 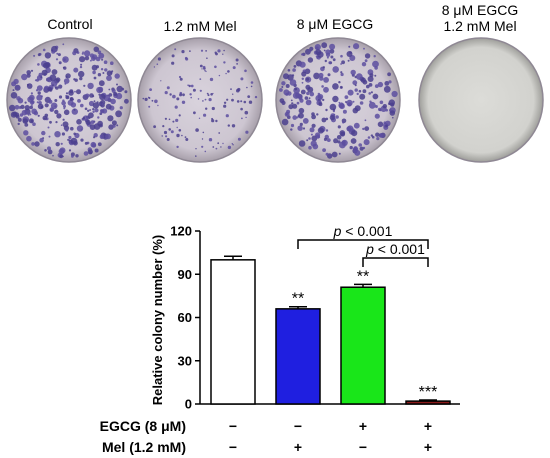 I want to click on plate-label-4-line-1: 8 μM EGCG, so click(x=480, y=10).